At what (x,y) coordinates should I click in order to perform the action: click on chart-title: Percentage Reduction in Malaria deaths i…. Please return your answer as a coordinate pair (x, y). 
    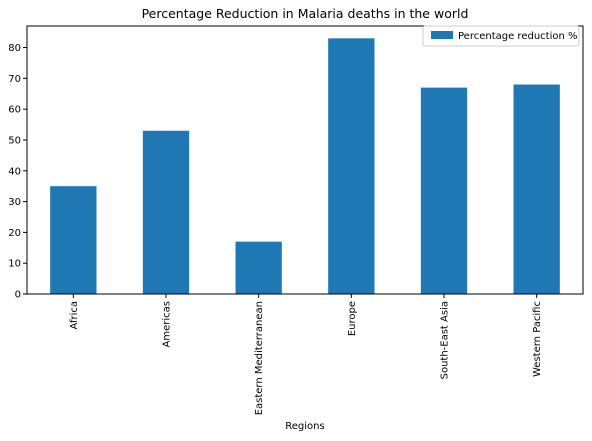
    Looking at the image, I should click on (305, 13).